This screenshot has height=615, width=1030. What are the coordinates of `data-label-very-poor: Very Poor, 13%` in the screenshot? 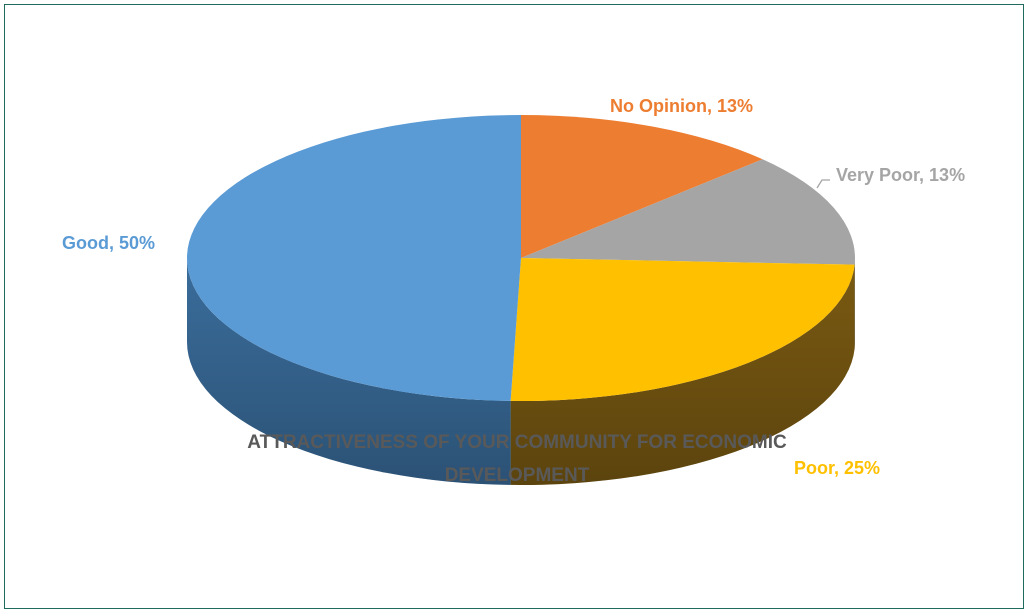 It's located at (900, 175).